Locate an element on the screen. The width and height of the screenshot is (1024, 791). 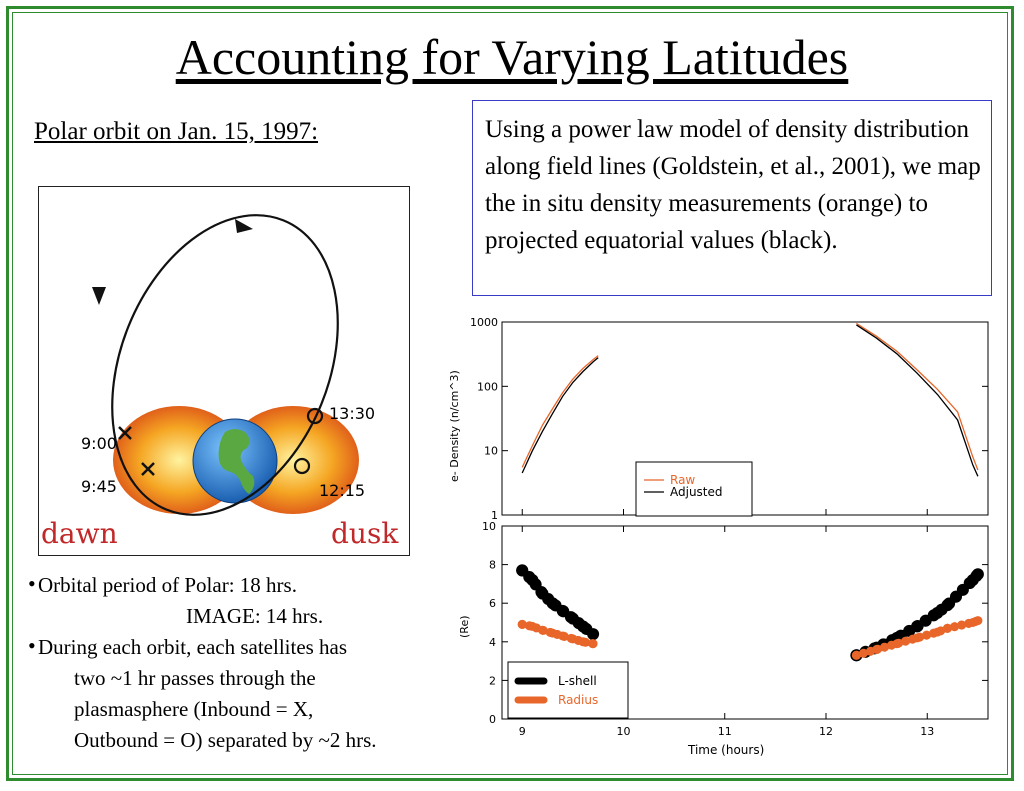
slide-title: Accounting for Varying Latitudes is located at coordinates (512, 57).